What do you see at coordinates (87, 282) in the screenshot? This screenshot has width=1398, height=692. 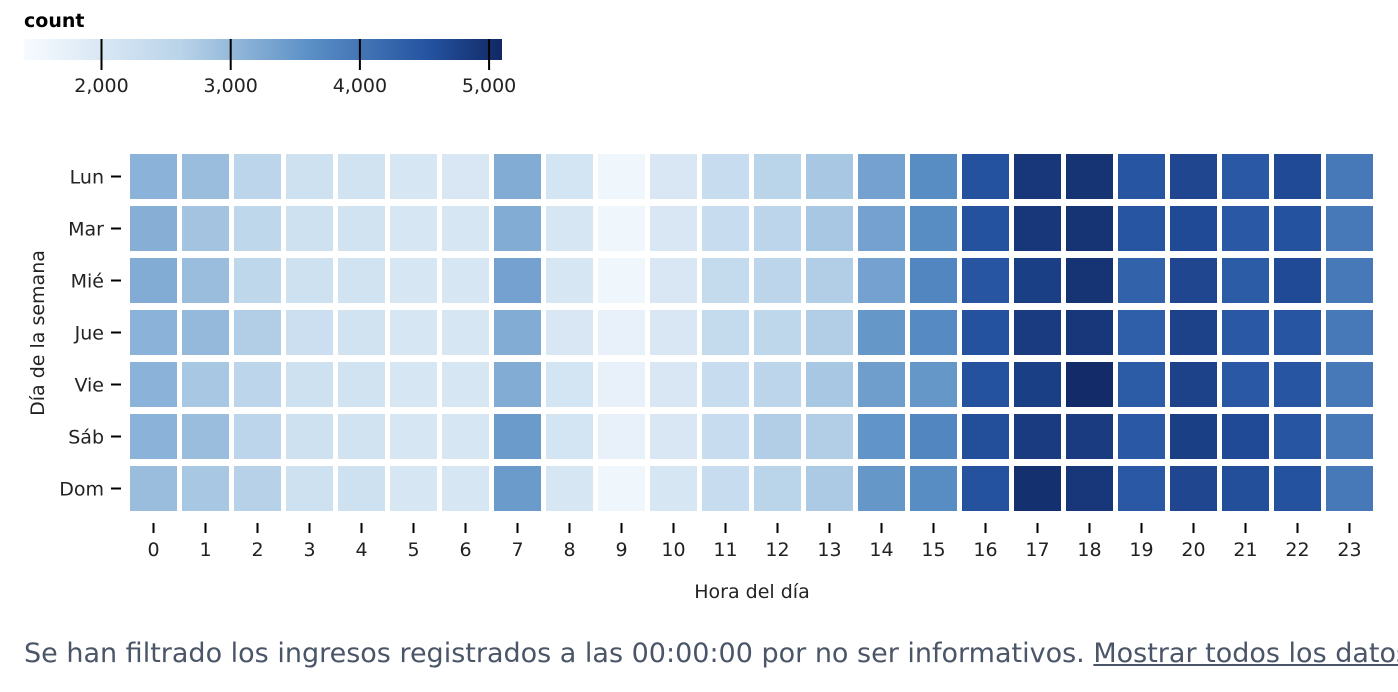 I see `y-tick-label: Mié` at bounding box center [87, 282].